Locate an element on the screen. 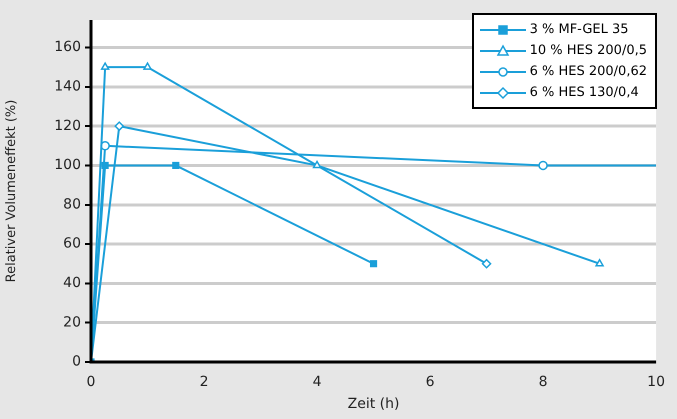  y-tick-label: 100 is located at coordinates (67, 165).